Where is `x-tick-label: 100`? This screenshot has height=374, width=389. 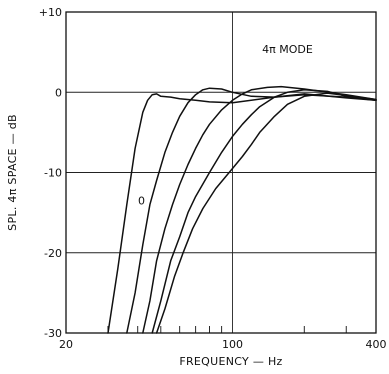 x-tick-label: 100 is located at coordinates (232, 344).